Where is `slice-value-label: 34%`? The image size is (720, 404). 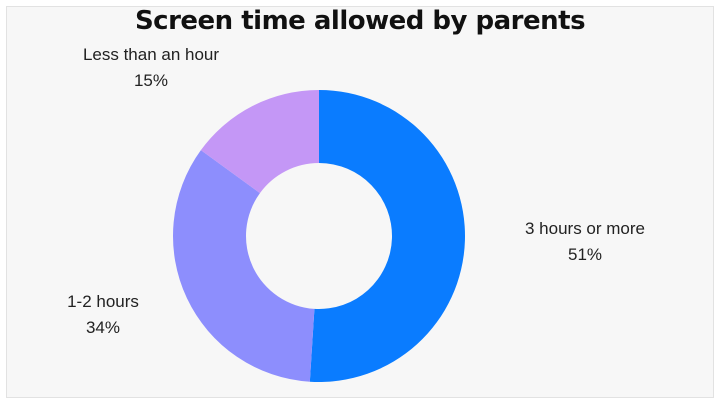
slice-value-label: 34% is located at coordinates (103, 327).